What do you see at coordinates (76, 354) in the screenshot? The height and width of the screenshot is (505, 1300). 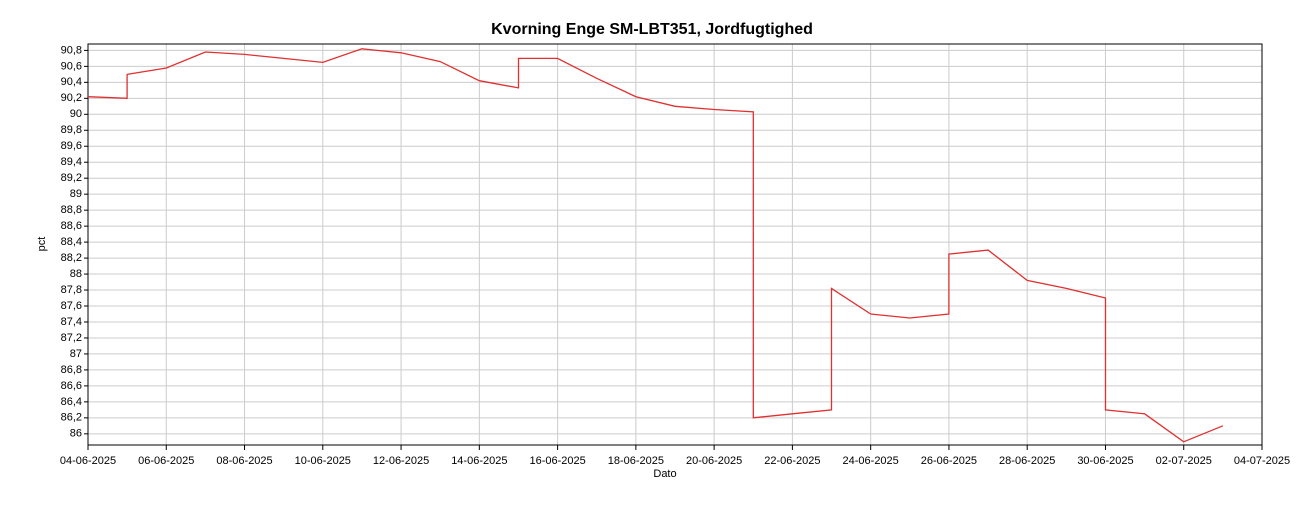 I see `y-tick-label: 87` at bounding box center [76, 354].